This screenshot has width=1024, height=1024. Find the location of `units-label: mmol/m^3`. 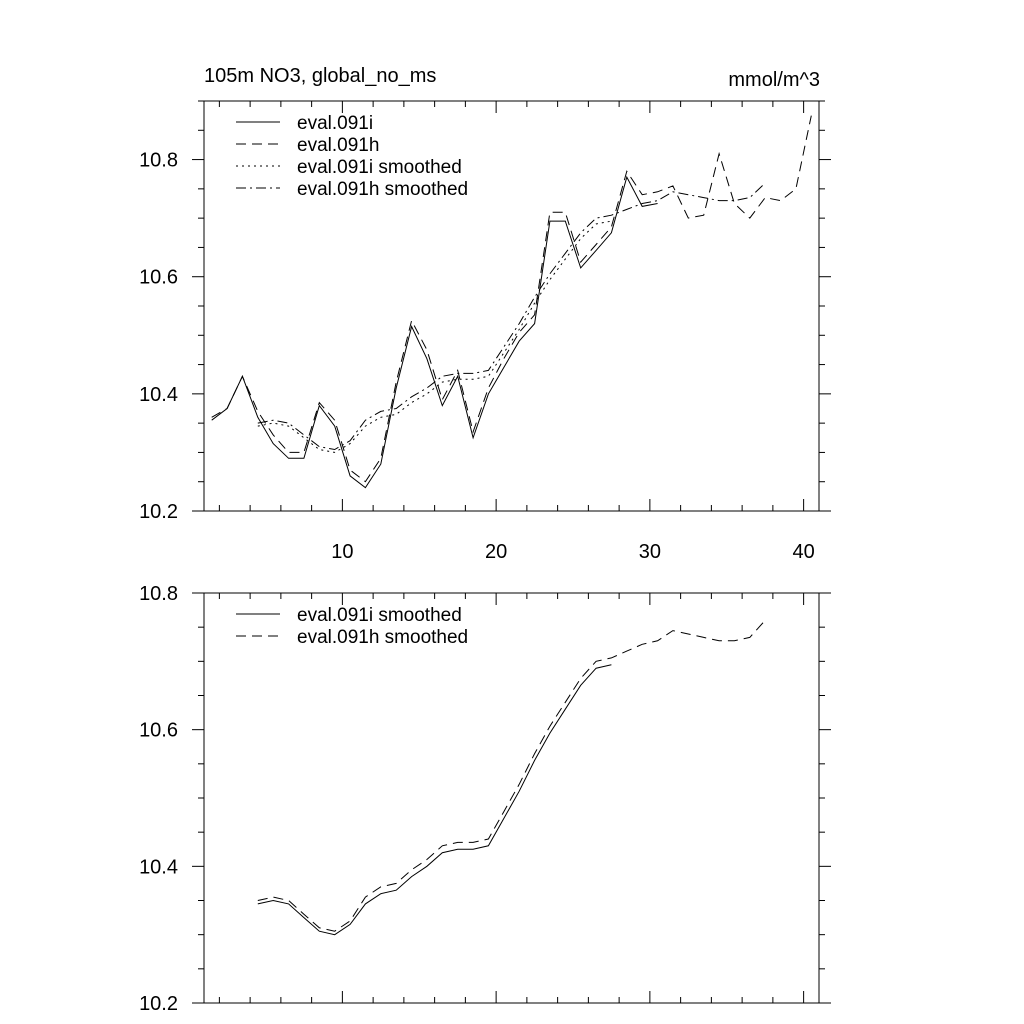

units-label: mmol/m^3 is located at coordinates (774, 80).